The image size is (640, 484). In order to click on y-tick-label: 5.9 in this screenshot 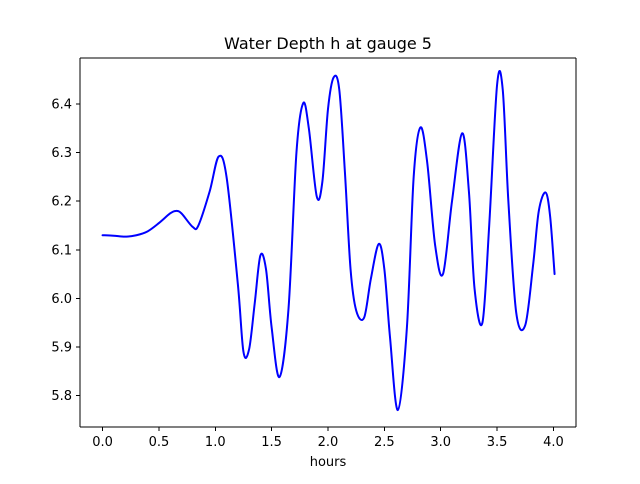, I will do `click(61, 347)`.